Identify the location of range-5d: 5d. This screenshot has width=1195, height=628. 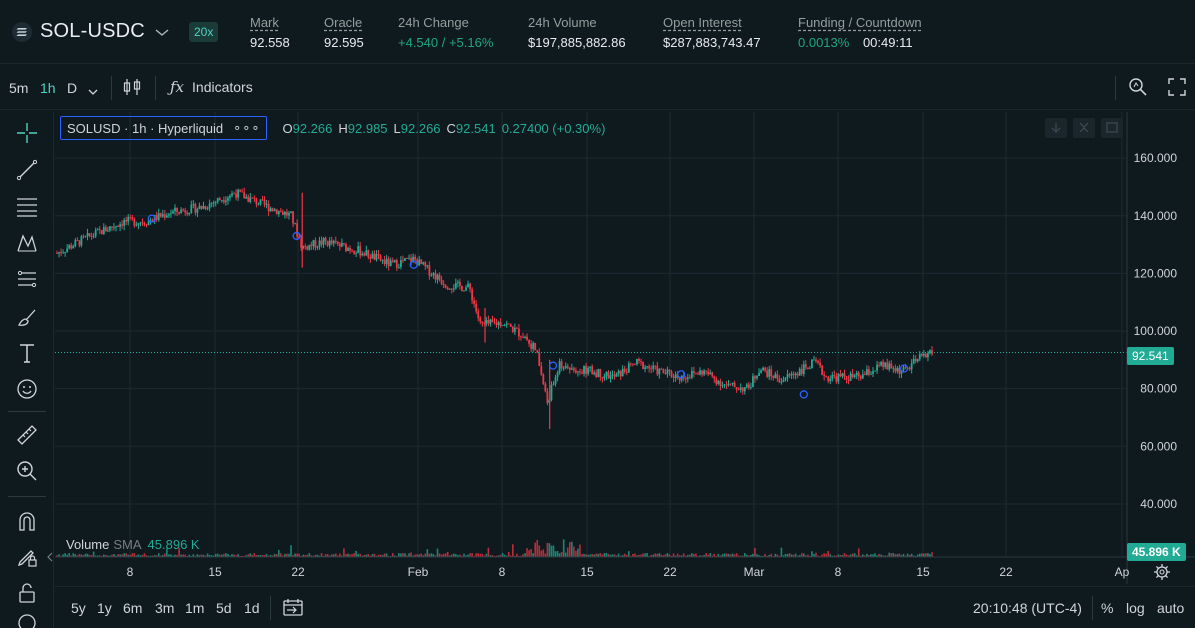
(224, 608).